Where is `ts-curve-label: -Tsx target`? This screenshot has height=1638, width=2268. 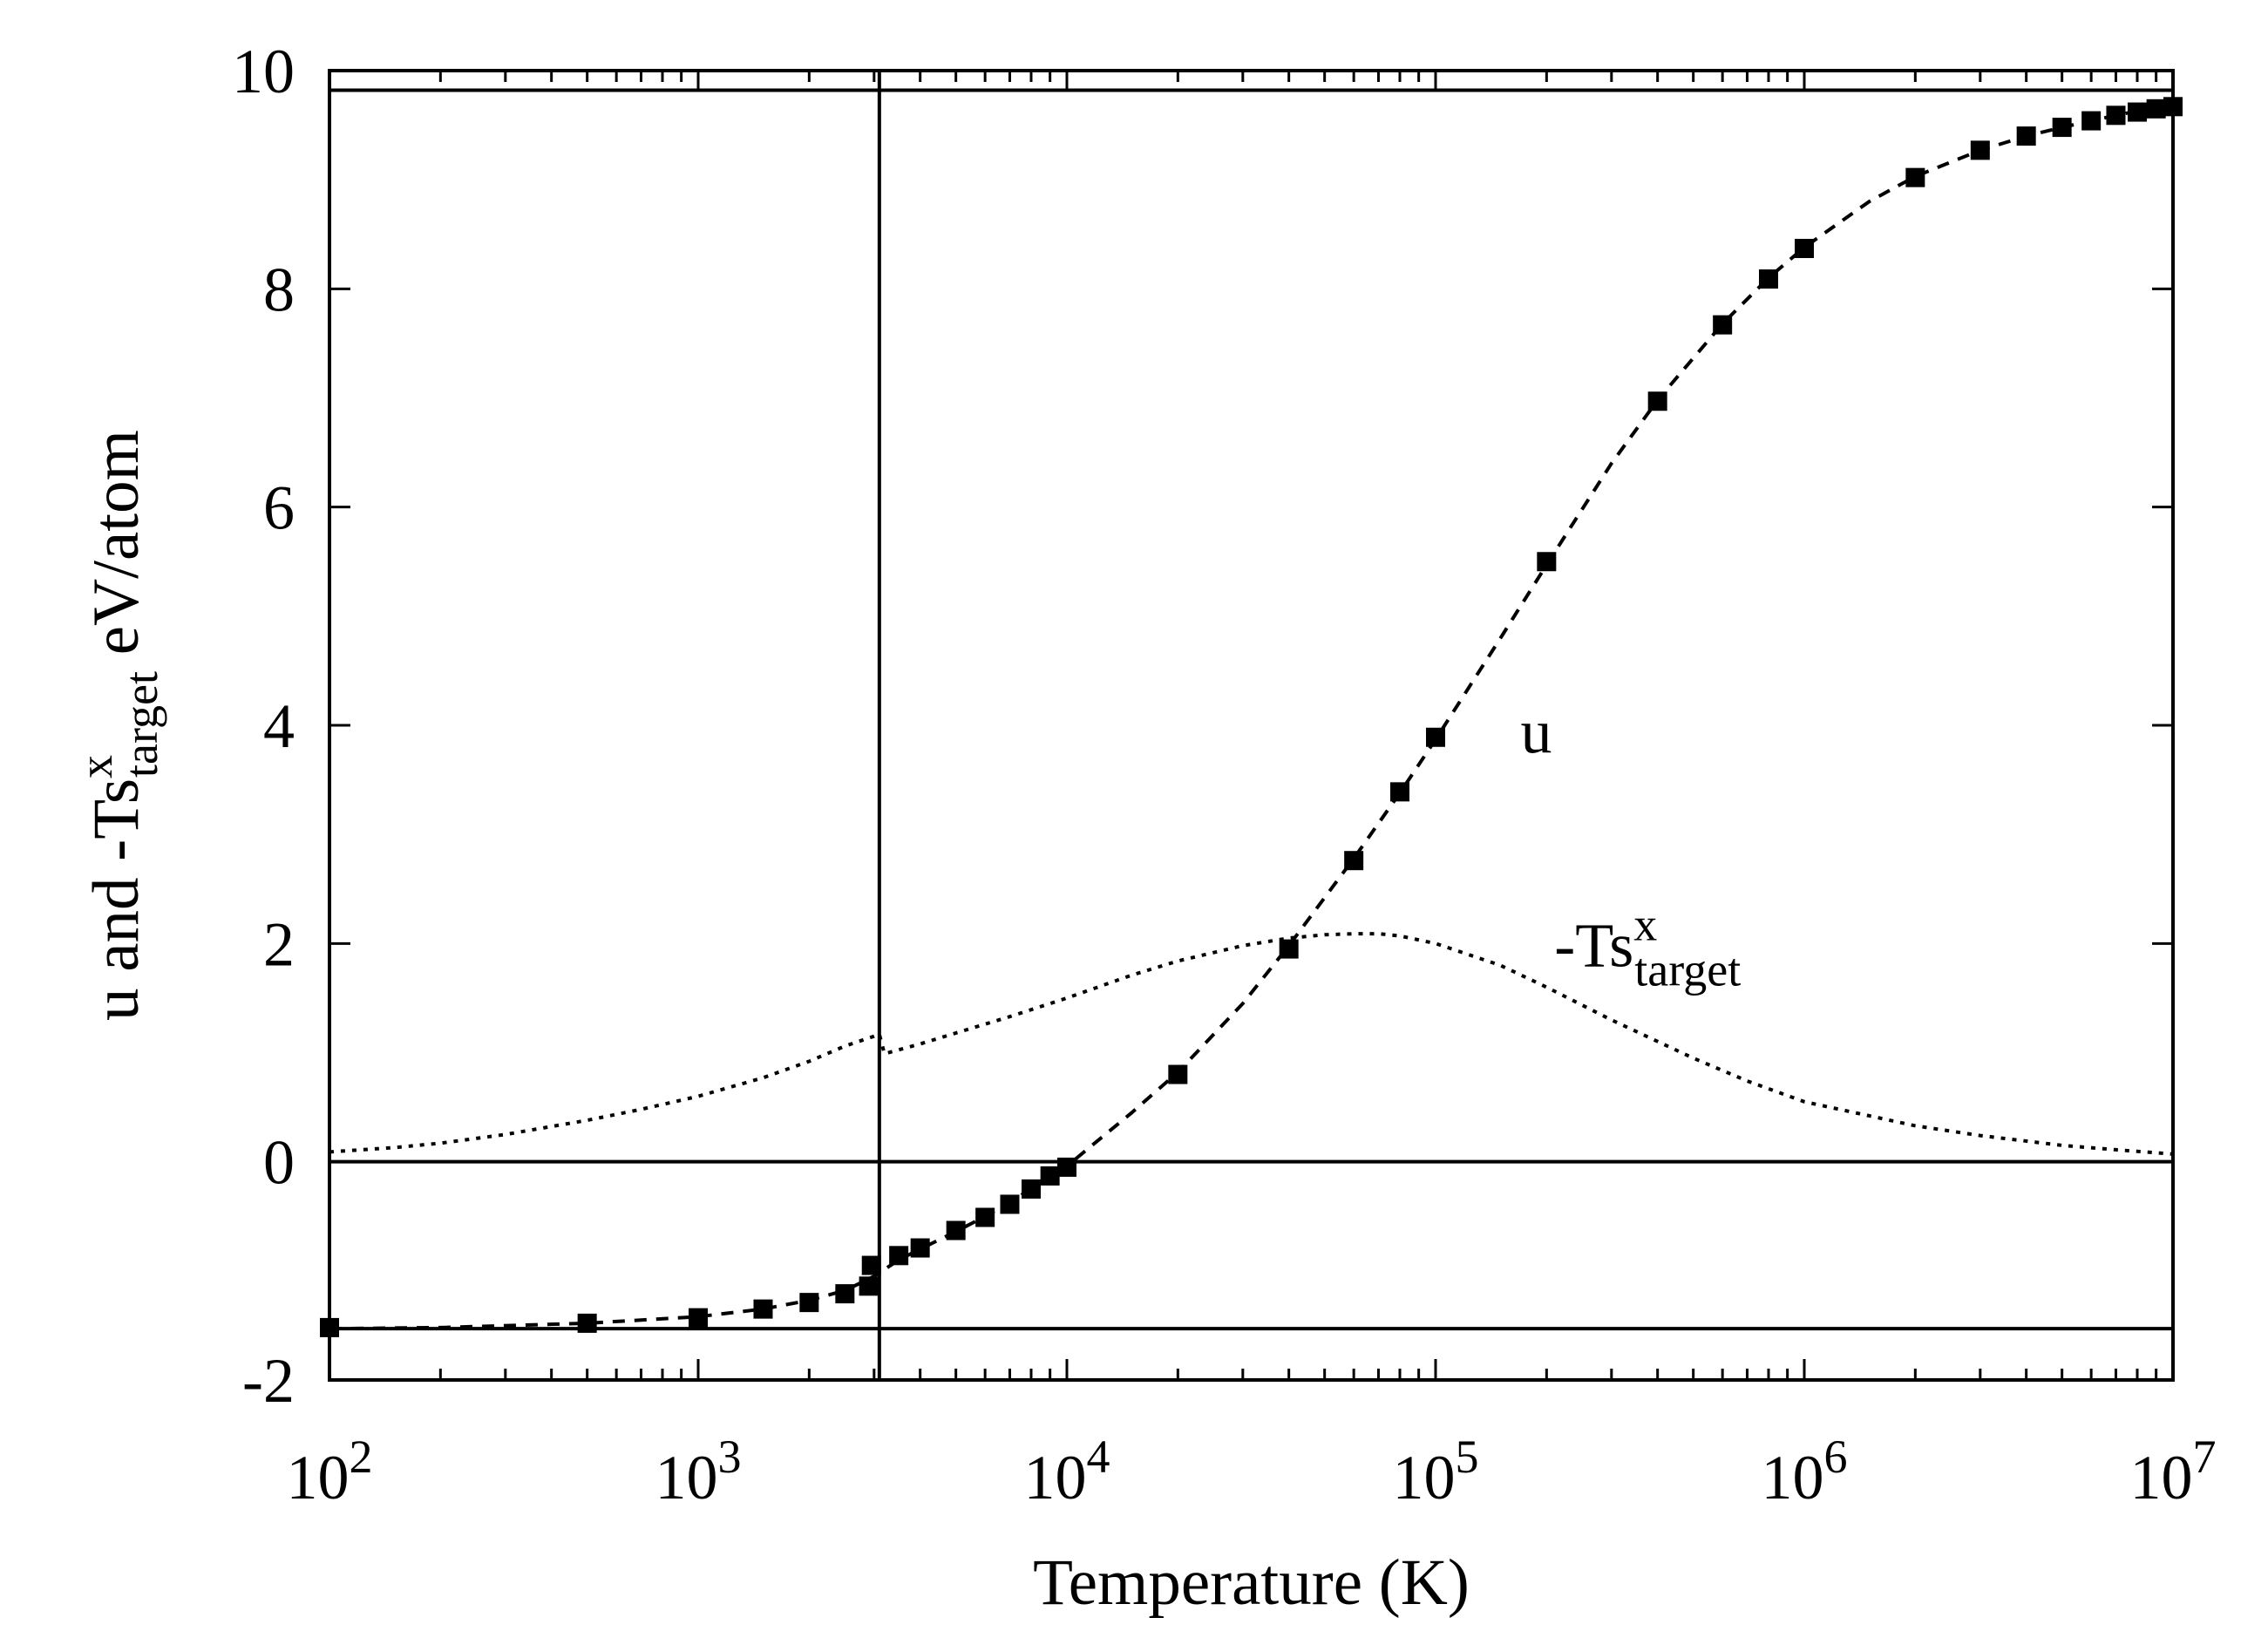 ts-curve-label: -Tsx target is located at coordinates (1647, 947).